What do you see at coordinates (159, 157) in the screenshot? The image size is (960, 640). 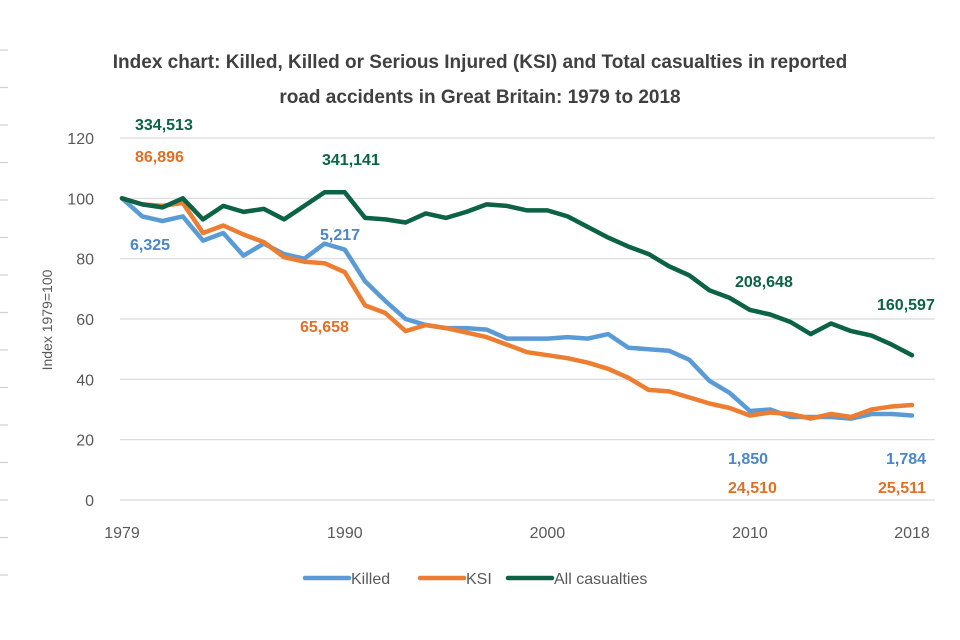 I see `data-label: 86,896` at bounding box center [159, 157].